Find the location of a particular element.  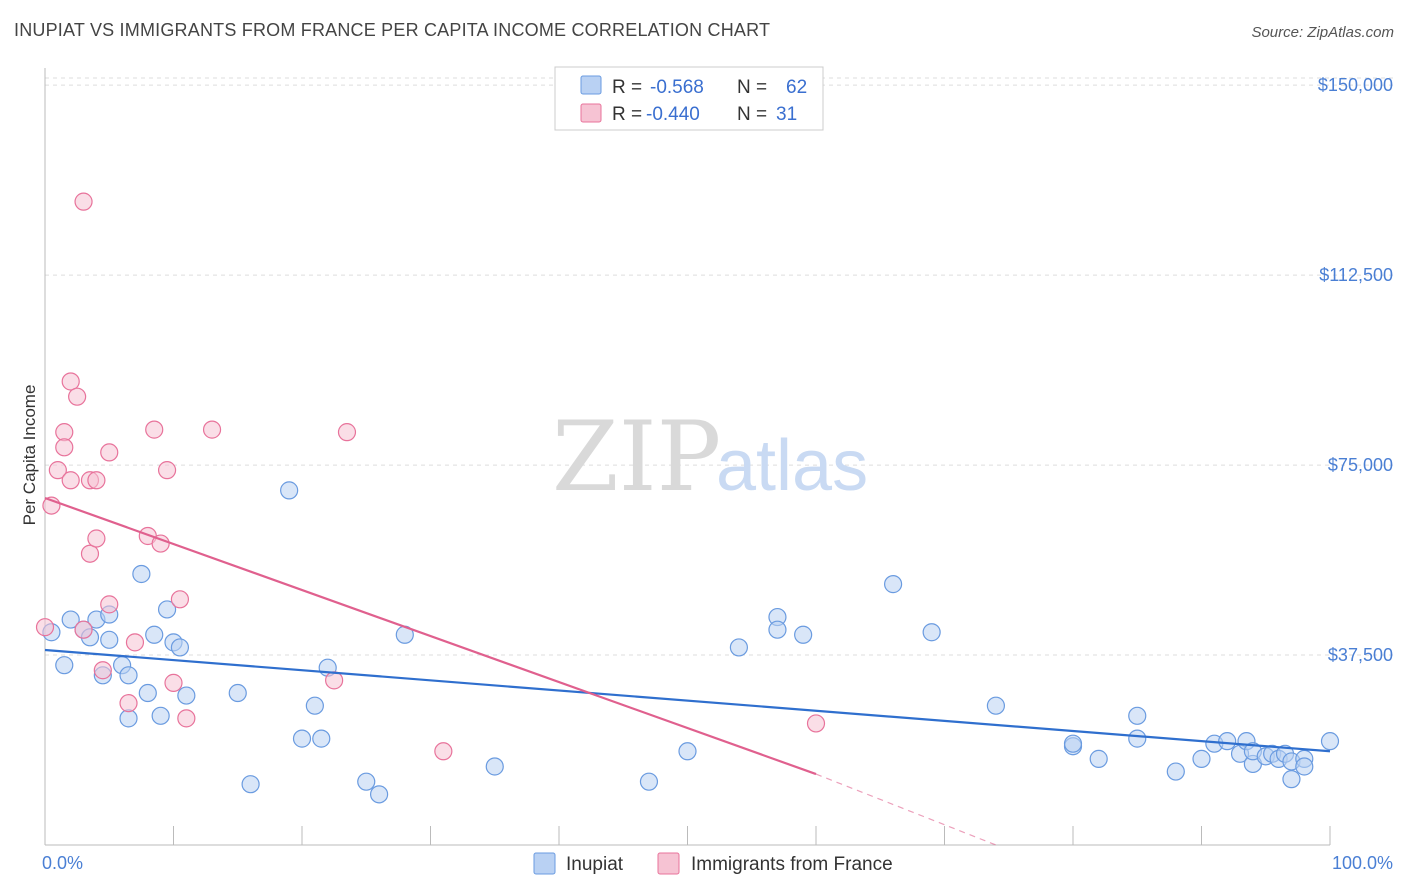

y-tick-label: $37,500 is located at coordinates (1360, 655).